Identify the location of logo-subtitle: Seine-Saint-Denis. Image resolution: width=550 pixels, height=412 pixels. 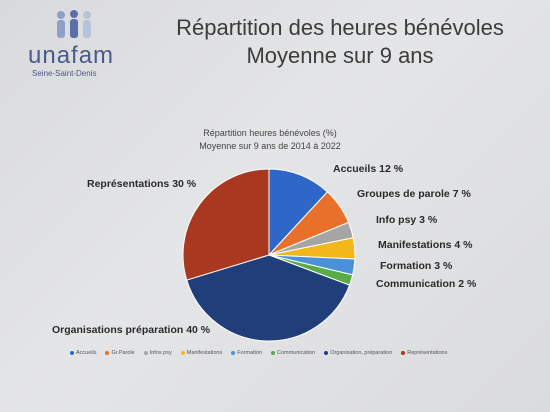
(64, 73).